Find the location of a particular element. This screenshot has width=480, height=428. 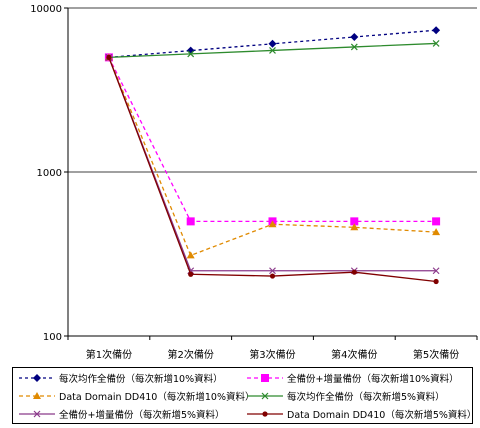

legend-label: 全備份+增量備份（每次新增5%資料） is located at coordinates (142, 415).